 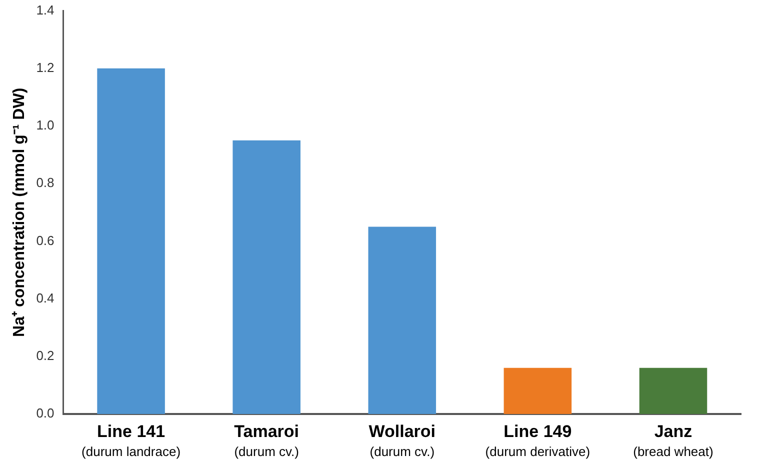 What do you see at coordinates (131, 441) in the screenshot?
I see `x-tick-label: Line 141 (durum landrace)` at bounding box center [131, 441].